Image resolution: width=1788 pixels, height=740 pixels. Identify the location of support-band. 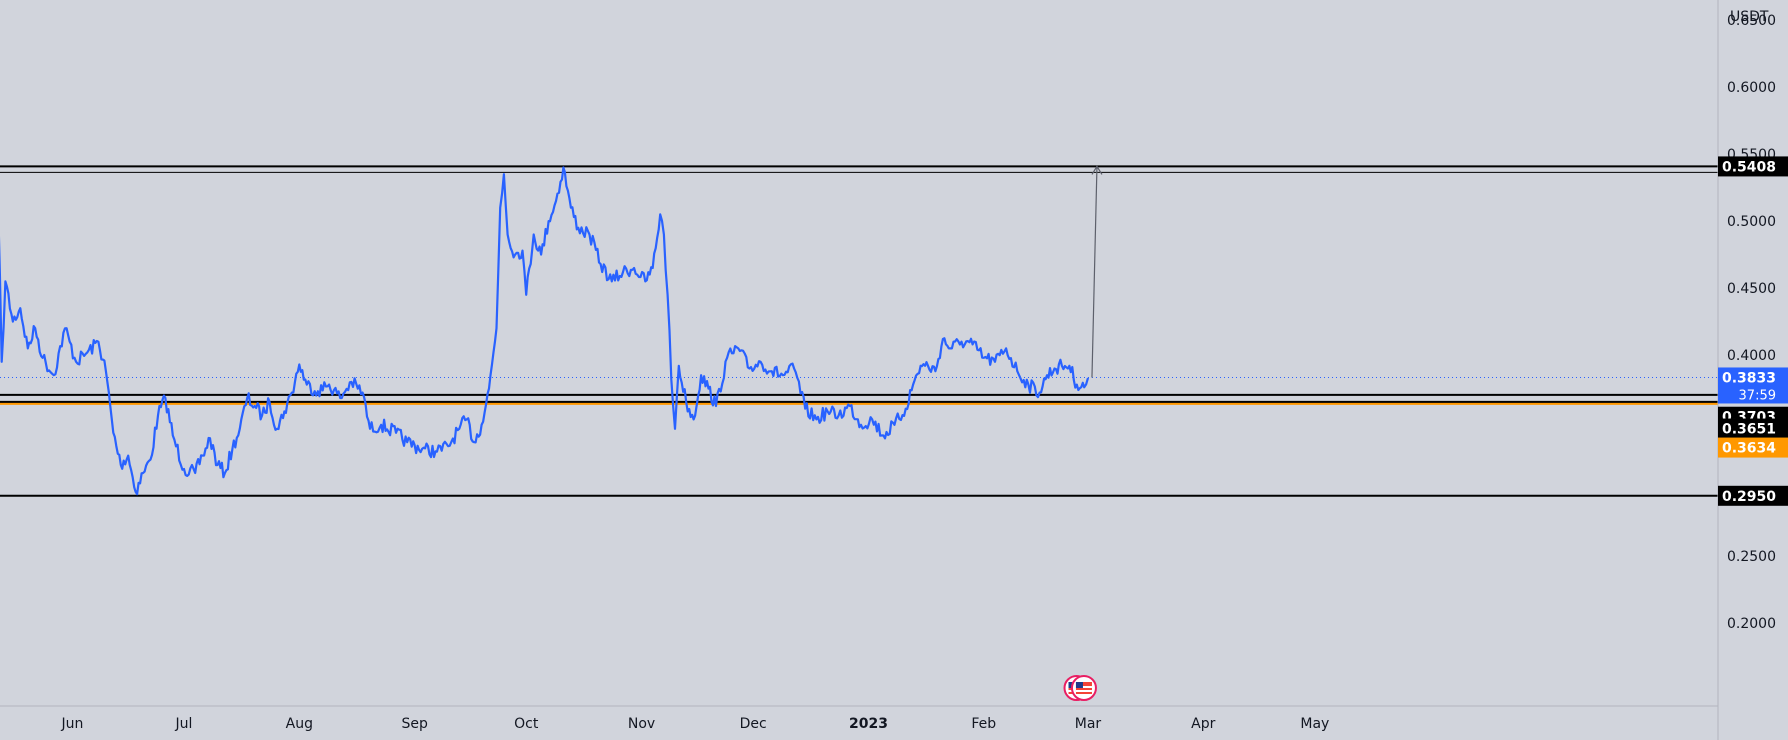
(859, 403).